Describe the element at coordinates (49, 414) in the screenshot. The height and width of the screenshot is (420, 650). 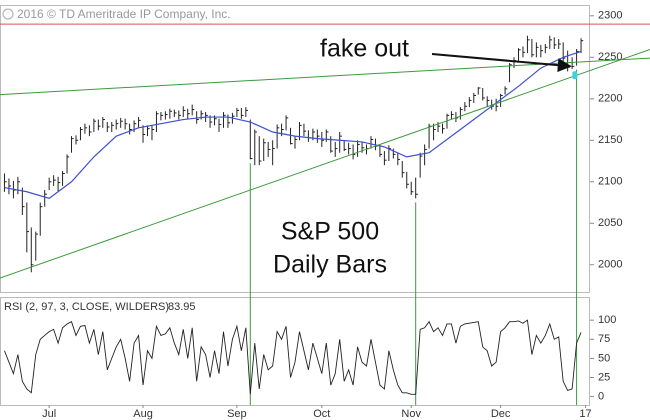
I see `x-tick-label: Jul` at that location.